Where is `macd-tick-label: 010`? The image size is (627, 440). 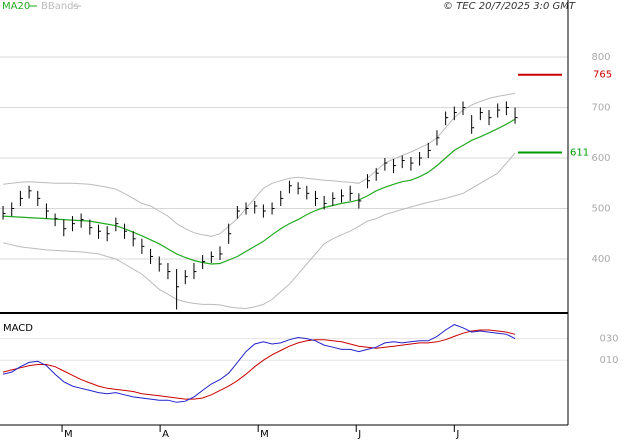
macd-tick-label: 010 is located at coordinates (608, 360).